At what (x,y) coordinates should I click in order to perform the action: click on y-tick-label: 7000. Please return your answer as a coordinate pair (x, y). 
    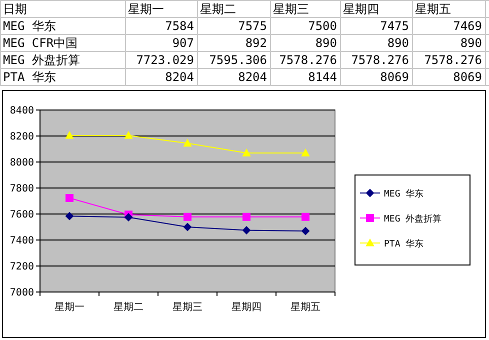
    Looking at the image, I should click on (22, 293).